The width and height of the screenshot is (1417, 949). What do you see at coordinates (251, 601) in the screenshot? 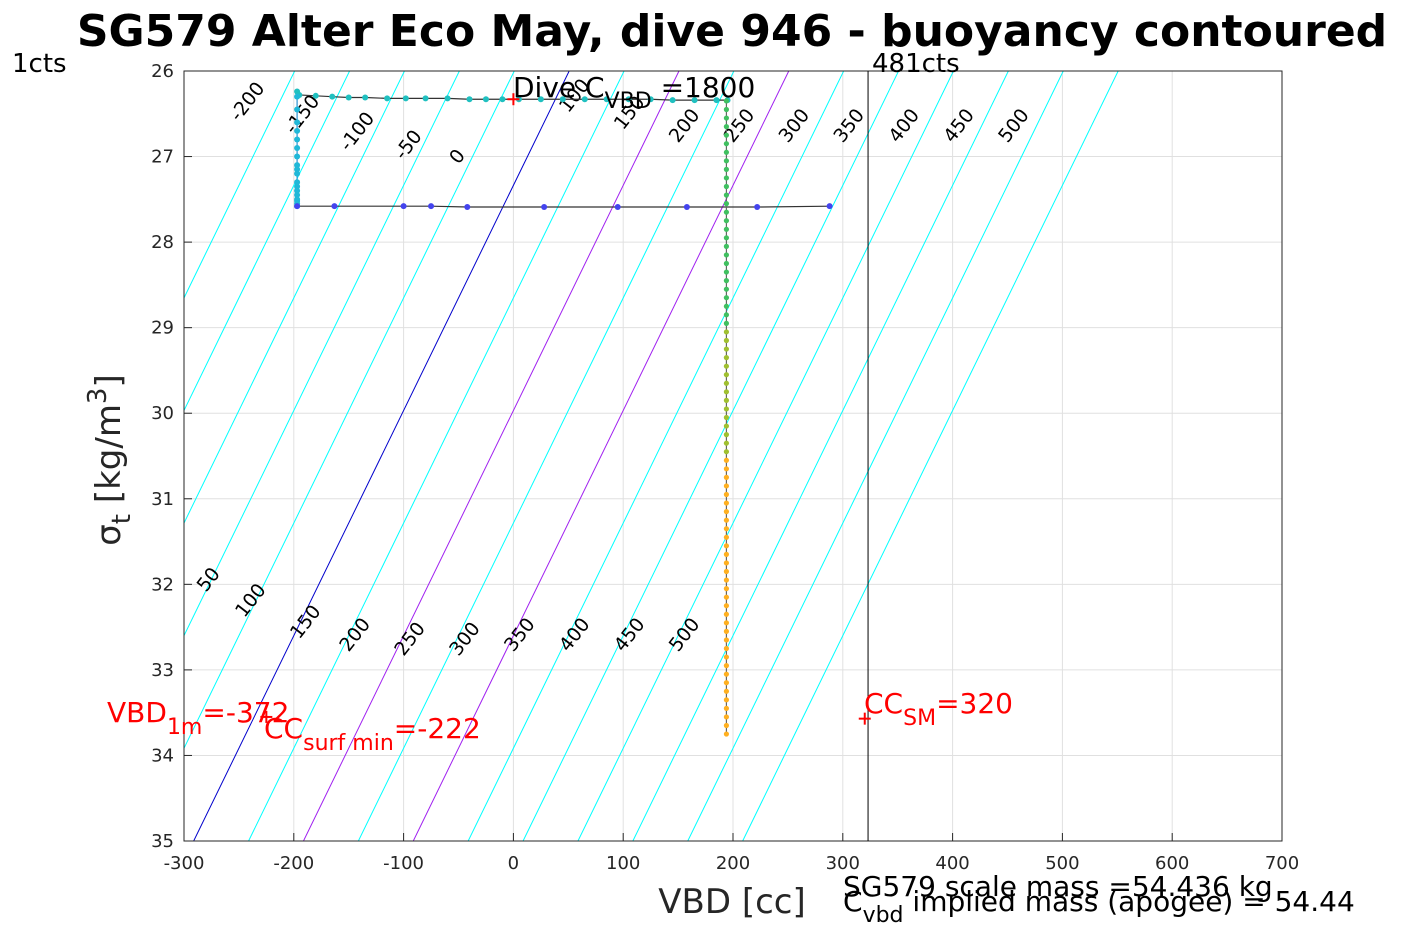
I see `contour-label-lower: 100` at bounding box center [251, 601].